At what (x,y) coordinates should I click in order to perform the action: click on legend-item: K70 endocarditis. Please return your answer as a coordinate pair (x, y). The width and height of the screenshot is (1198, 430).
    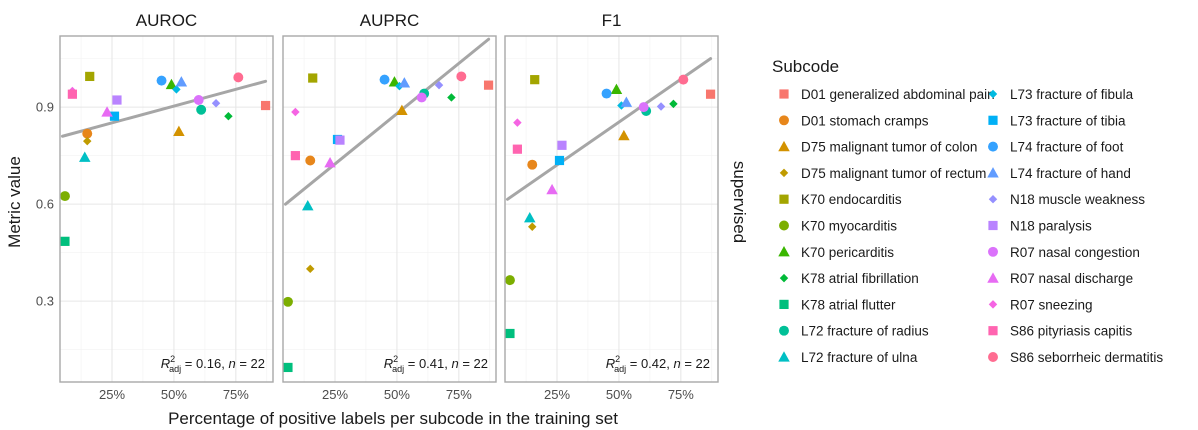
    Looking at the image, I should click on (840, 199).